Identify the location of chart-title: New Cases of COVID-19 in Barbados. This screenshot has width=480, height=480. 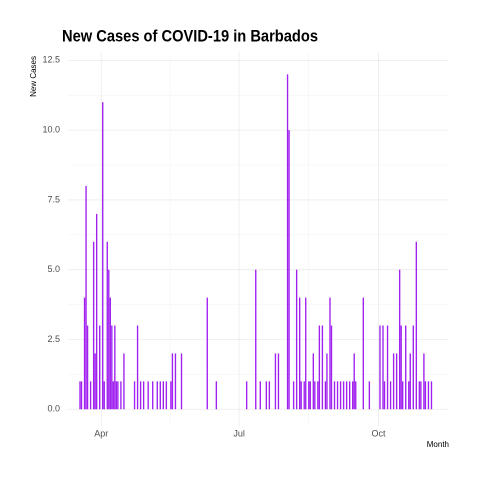
(190, 35).